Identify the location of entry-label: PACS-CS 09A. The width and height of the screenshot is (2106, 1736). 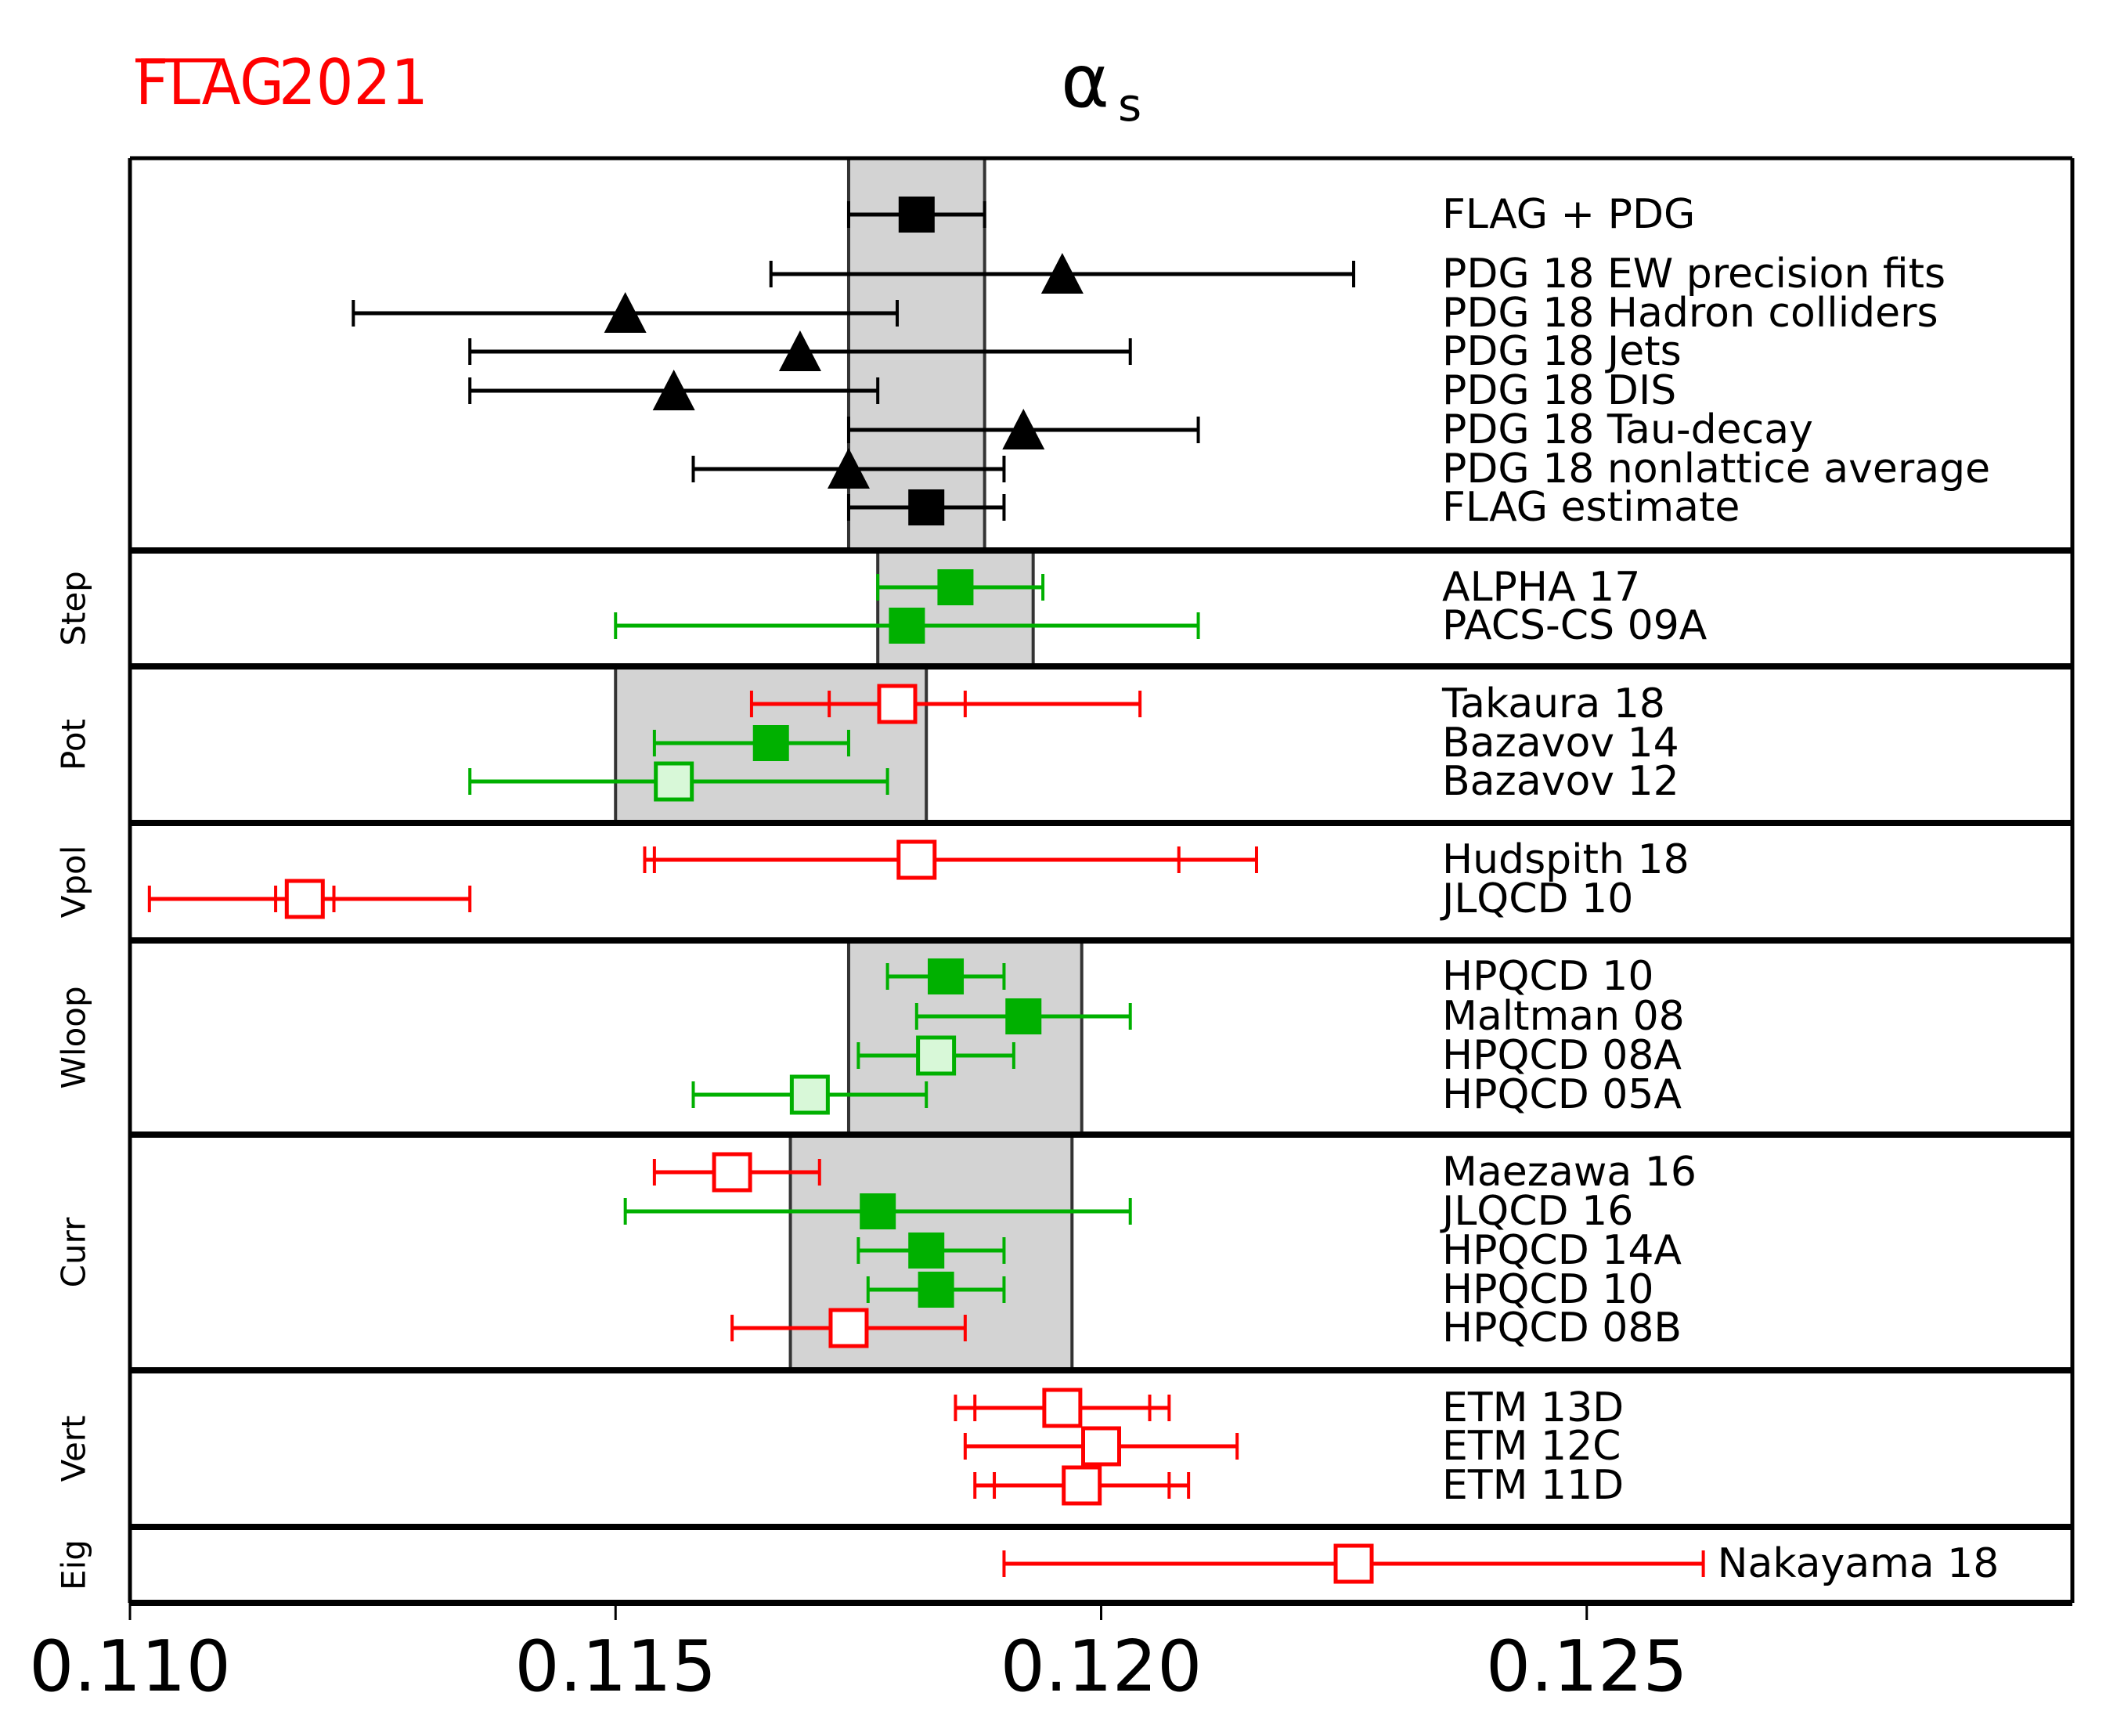
(1575, 625).